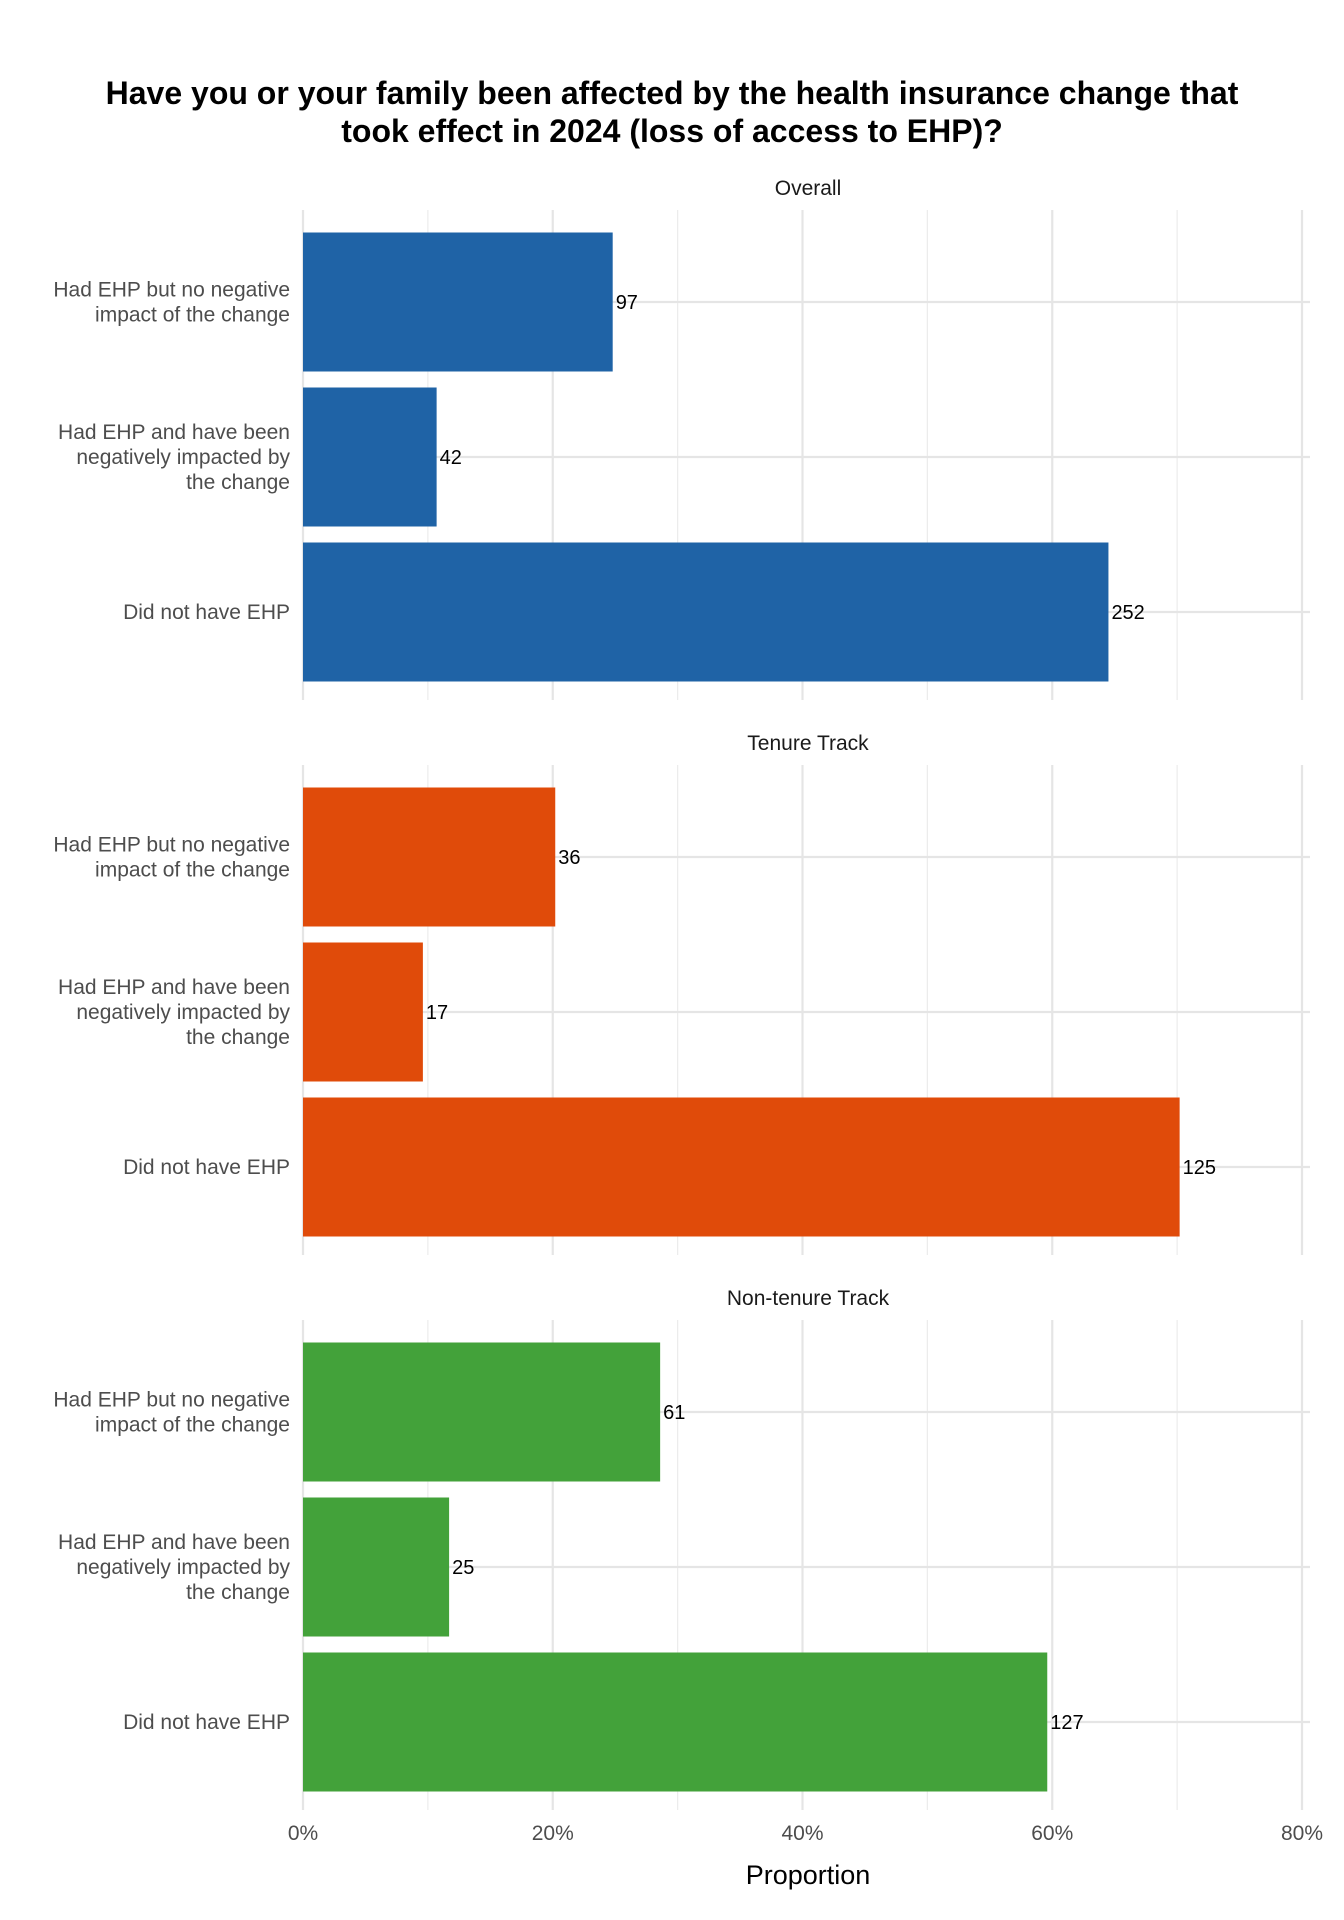 This screenshot has height=1920, width=1344. What do you see at coordinates (1199, 1168) in the screenshot?
I see `bar-count-label: 125` at bounding box center [1199, 1168].